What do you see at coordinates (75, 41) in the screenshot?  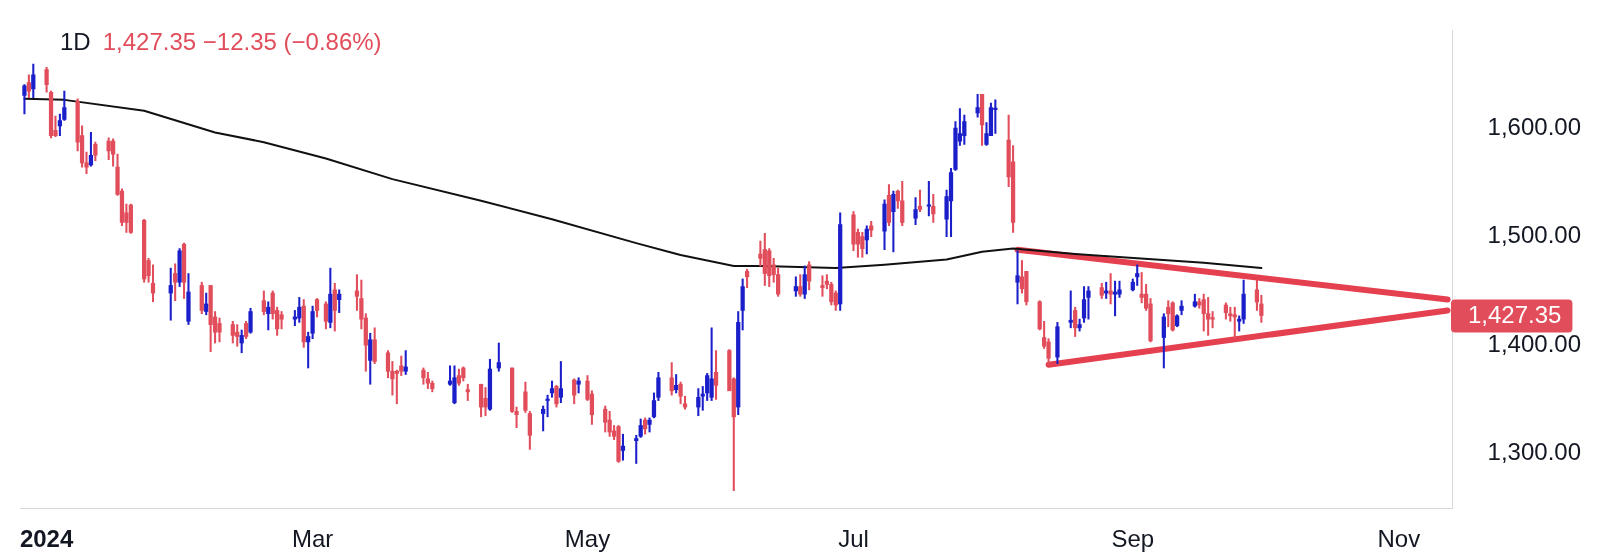 I see `chart-title: 1D` at bounding box center [75, 41].